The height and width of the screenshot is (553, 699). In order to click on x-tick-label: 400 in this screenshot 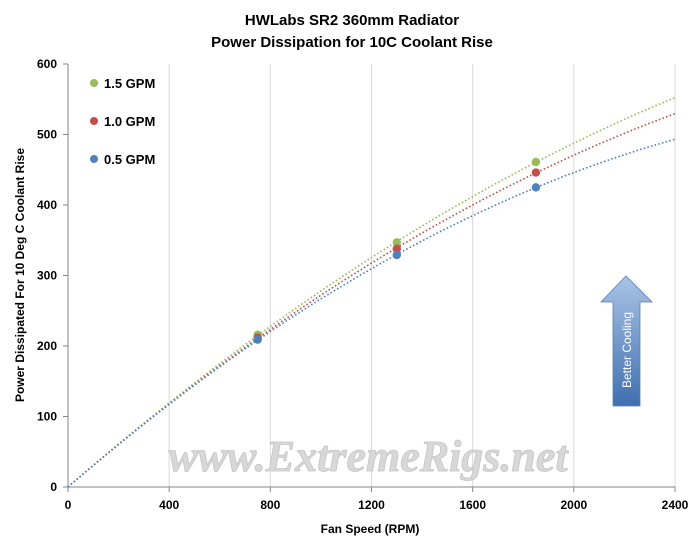, I will do `click(169, 505)`.